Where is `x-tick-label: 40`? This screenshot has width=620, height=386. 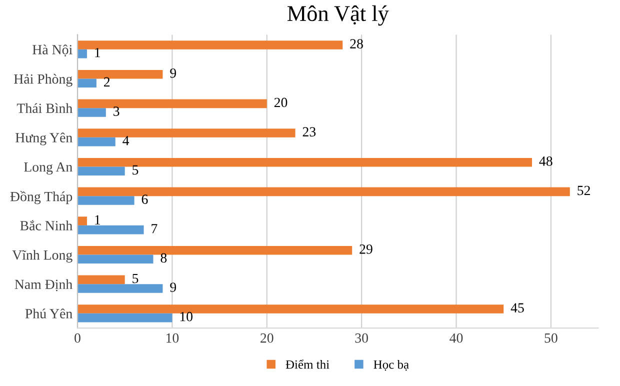 x-tick-label: 40 is located at coordinates (456, 338).